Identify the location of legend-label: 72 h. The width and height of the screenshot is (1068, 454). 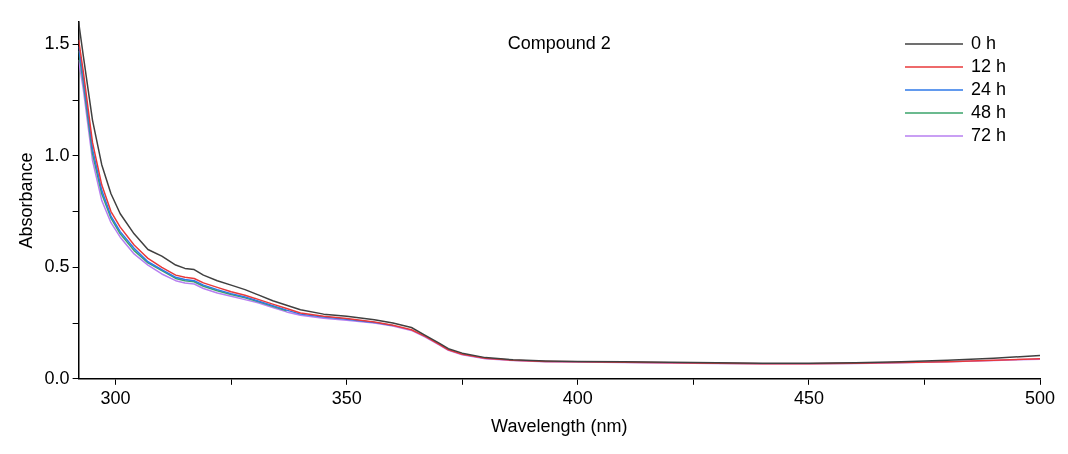
(989, 134).